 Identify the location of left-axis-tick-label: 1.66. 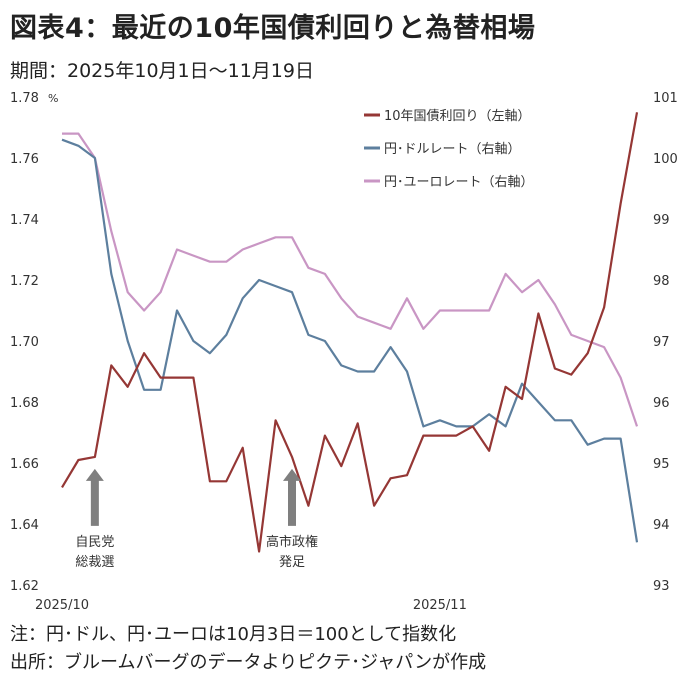
(24, 464).